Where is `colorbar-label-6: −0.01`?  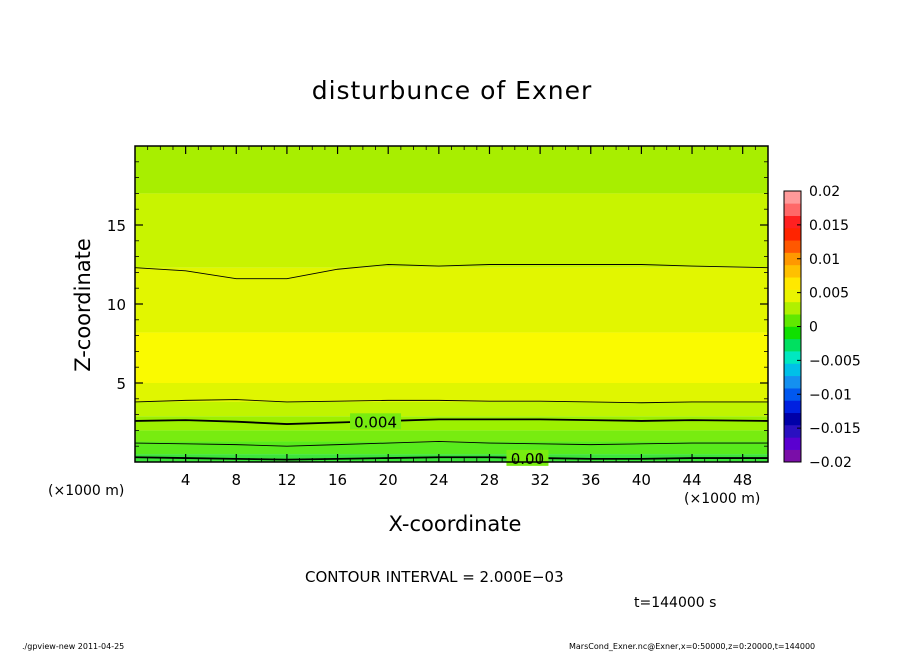 colorbar-label-6: −0.01 is located at coordinates (830, 395).